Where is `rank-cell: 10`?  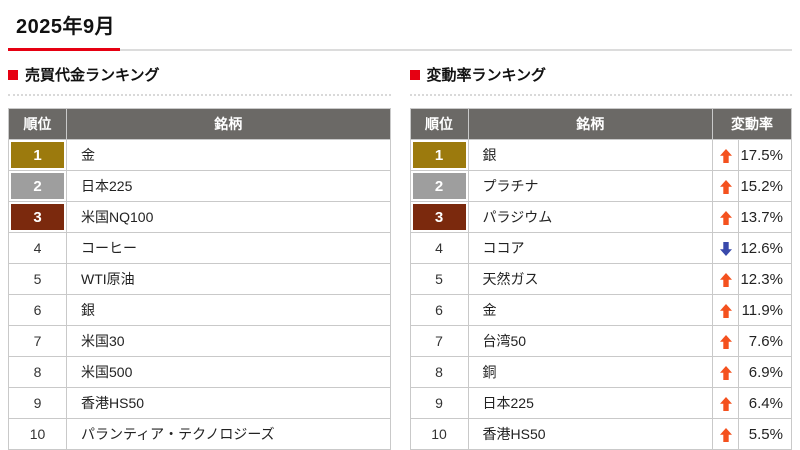
rank-cell: 10 is located at coordinates (37, 434).